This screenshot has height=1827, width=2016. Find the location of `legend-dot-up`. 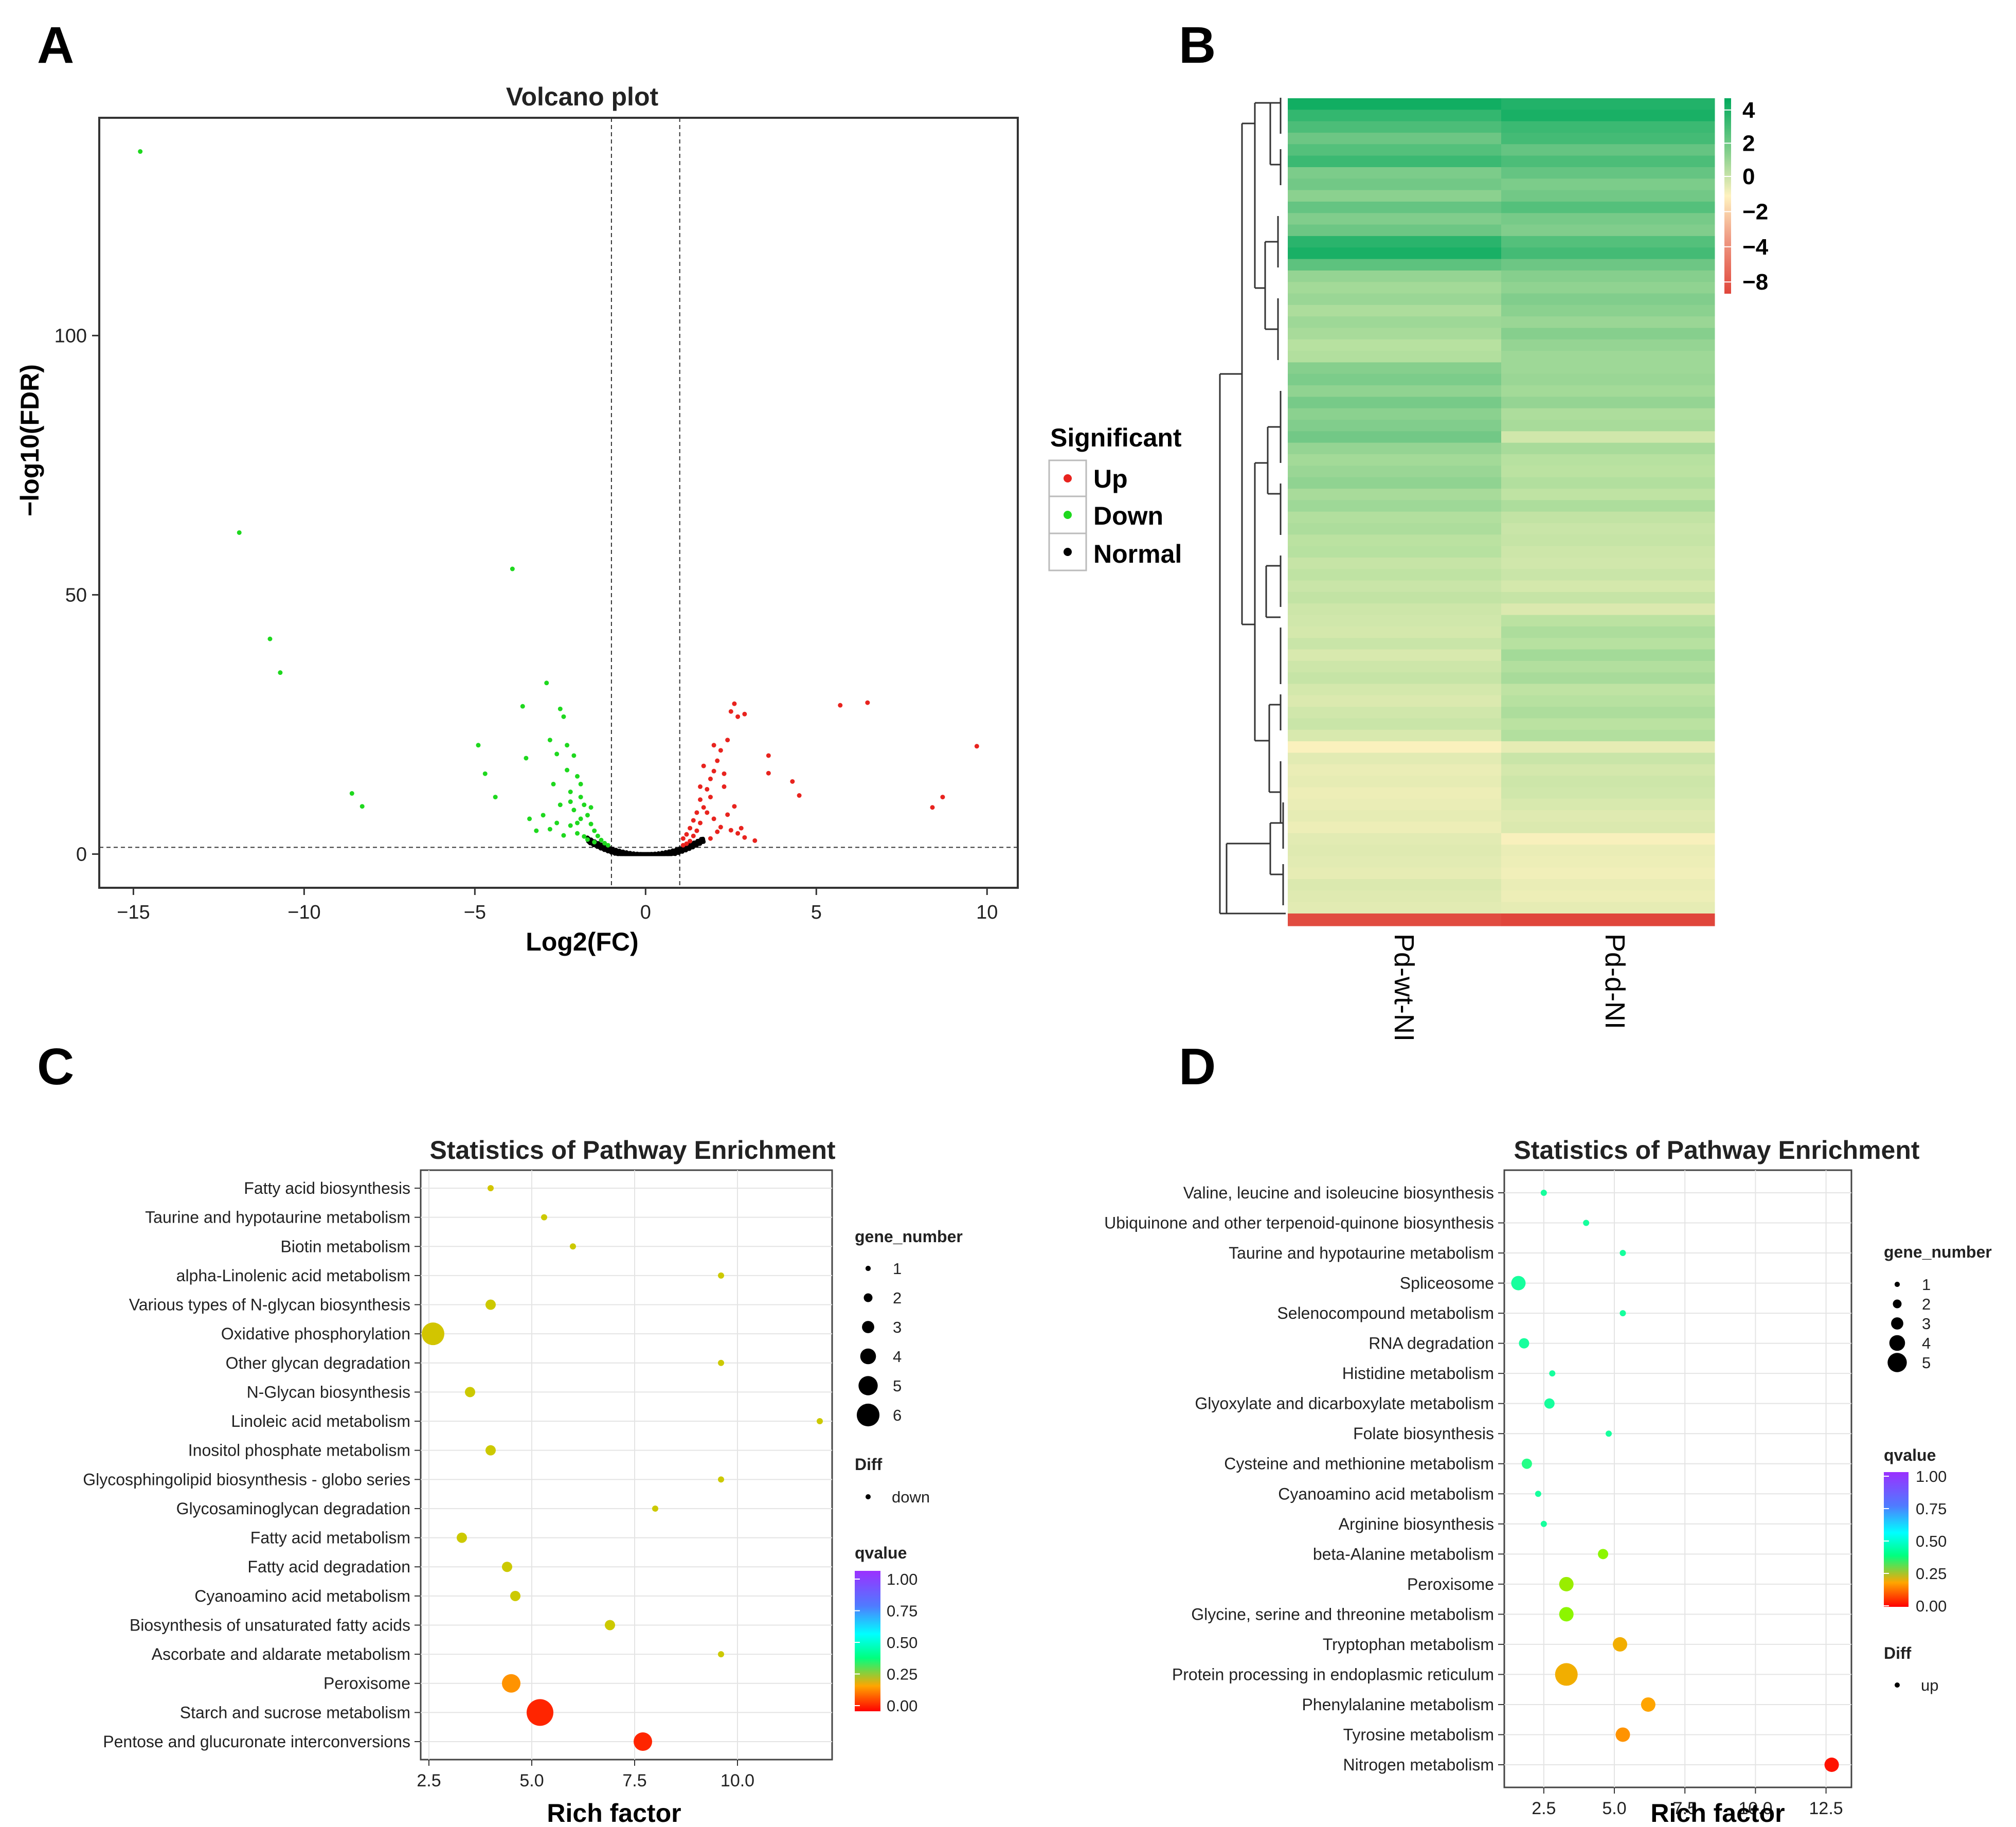

legend-dot-up is located at coordinates (1068, 478).